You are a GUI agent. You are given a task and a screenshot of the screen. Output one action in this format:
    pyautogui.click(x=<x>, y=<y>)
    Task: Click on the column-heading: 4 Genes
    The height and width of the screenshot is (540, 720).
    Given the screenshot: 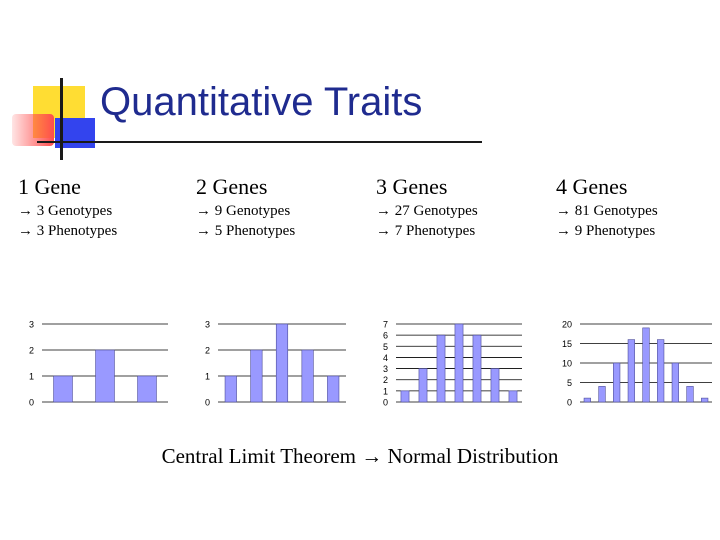 What is the action you would take?
    pyautogui.click(x=592, y=186)
    